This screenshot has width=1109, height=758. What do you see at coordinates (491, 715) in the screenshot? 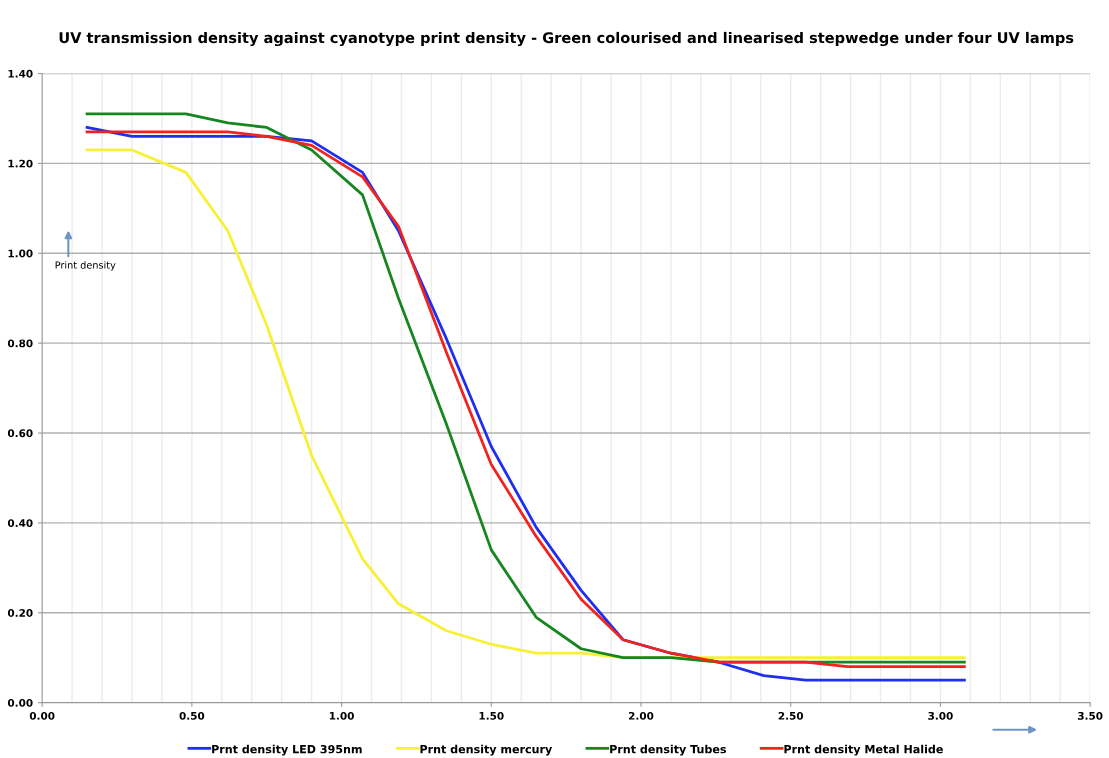
I see `x-tick-label: 1.50` at bounding box center [491, 715].